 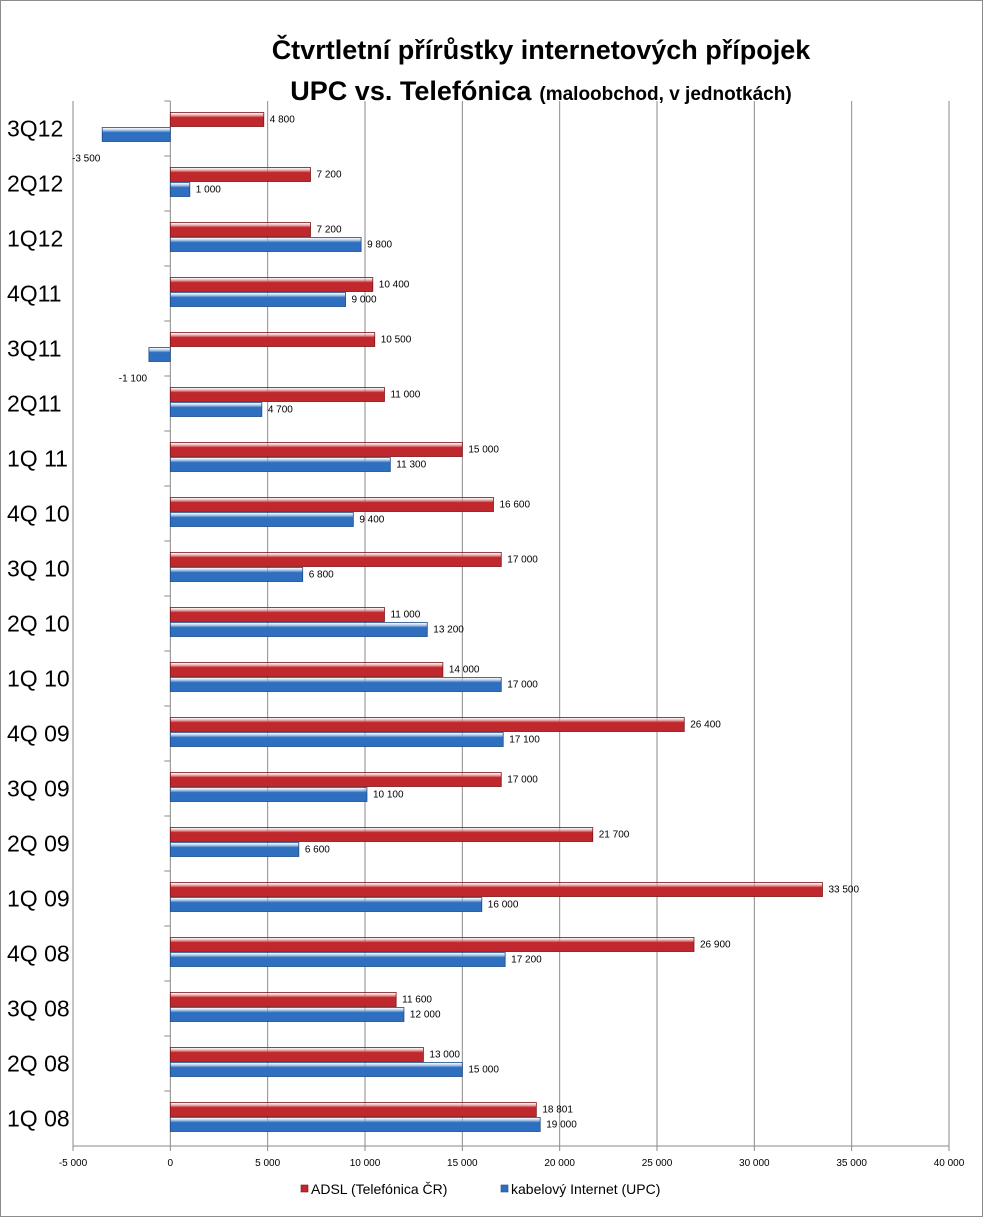 What do you see at coordinates (949, 1163) in the screenshot?
I see `x-tick-label: 40 000` at bounding box center [949, 1163].